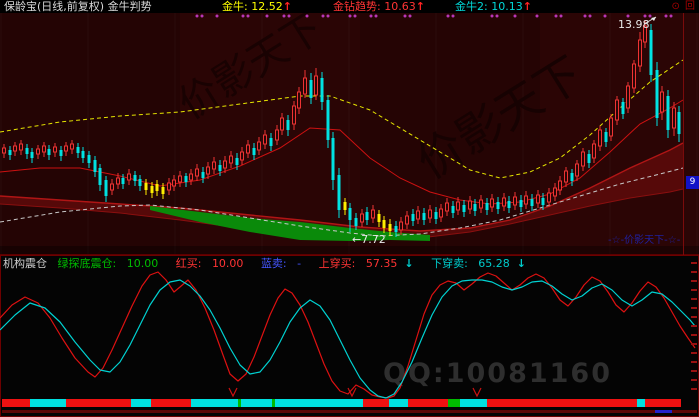 This screenshot has height=417, width=699. What do you see at coordinates (257, 6) in the screenshot?
I see `indicator-jinniu: 金牛: 12.52↑` at bounding box center [257, 6].